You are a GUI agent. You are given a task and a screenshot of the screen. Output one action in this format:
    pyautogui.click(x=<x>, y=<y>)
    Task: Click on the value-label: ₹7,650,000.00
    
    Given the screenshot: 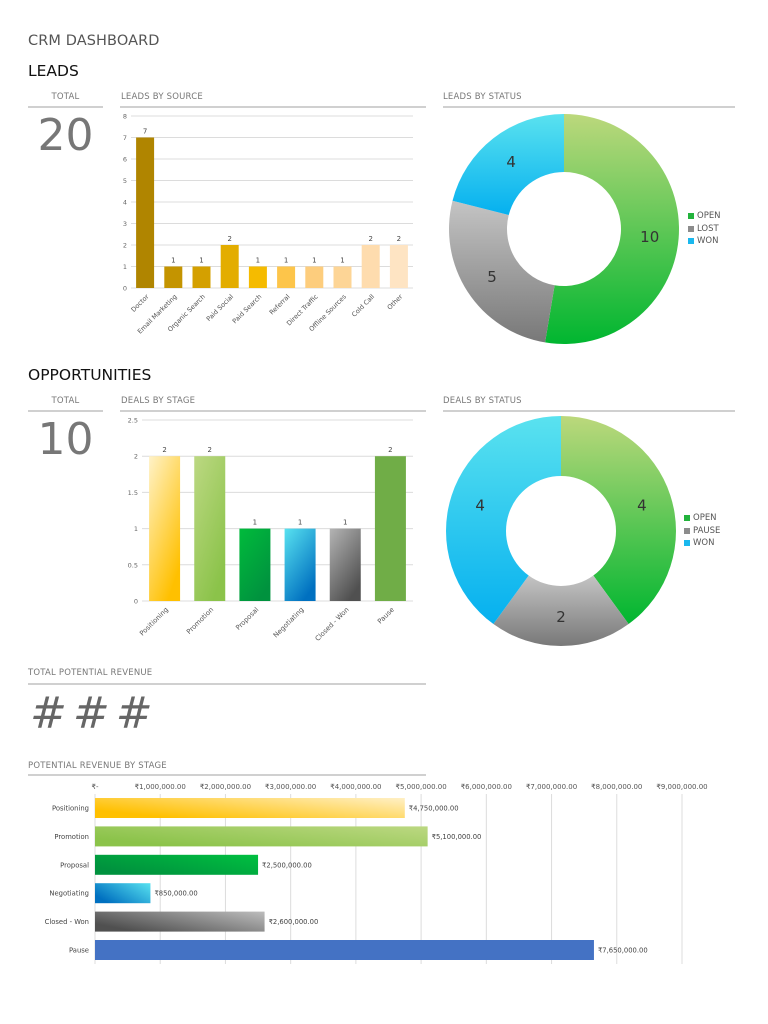 What is the action you would take?
    pyautogui.click(x=623, y=951)
    